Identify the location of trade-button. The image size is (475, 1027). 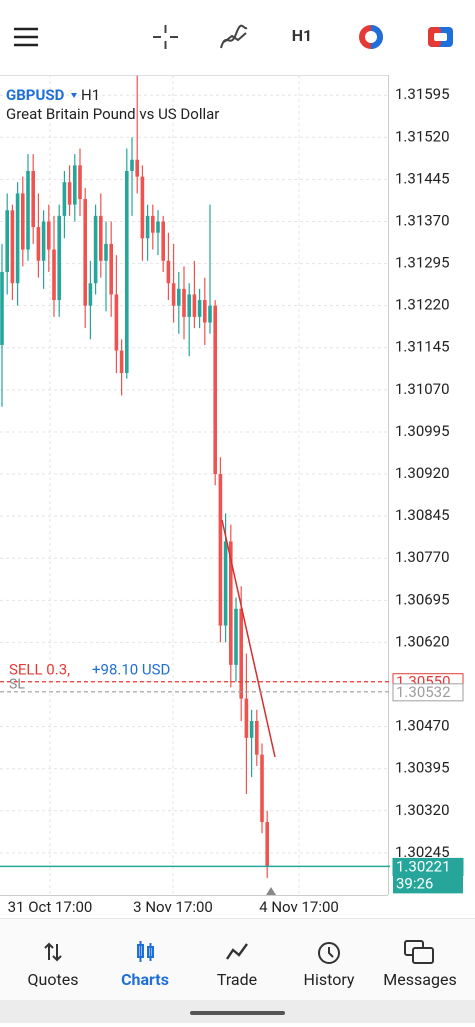
(371, 37).